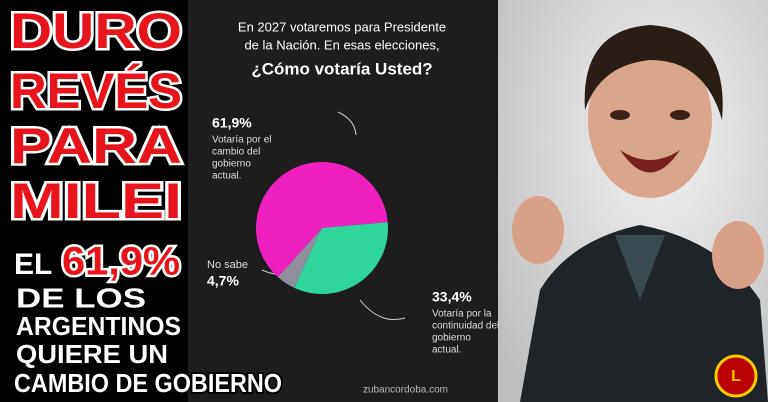 The width and height of the screenshot is (768, 402). Describe the element at coordinates (236, 152) in the screenshot. I see `slice-label: cambio del` at that location.